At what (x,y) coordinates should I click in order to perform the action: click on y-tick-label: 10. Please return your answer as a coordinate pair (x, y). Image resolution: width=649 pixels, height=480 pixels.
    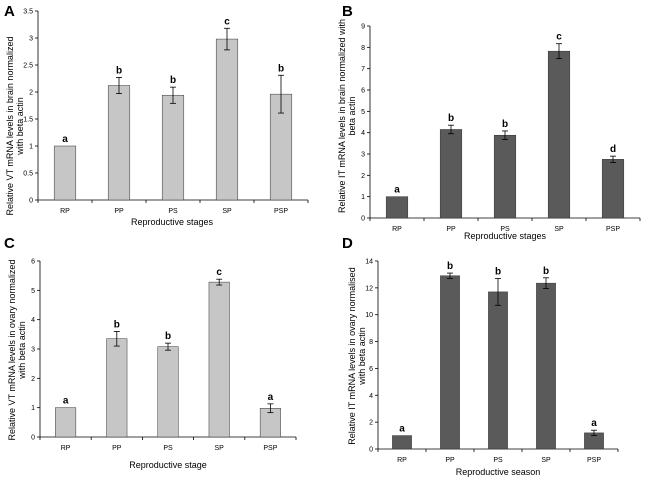
    Looking at the image, I should click on (369, 315).